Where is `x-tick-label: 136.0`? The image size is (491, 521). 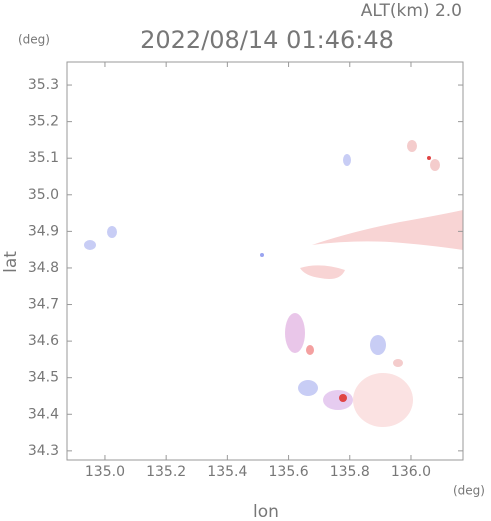
x-tick-label: 136.0 is located at coordinates (411, 472).